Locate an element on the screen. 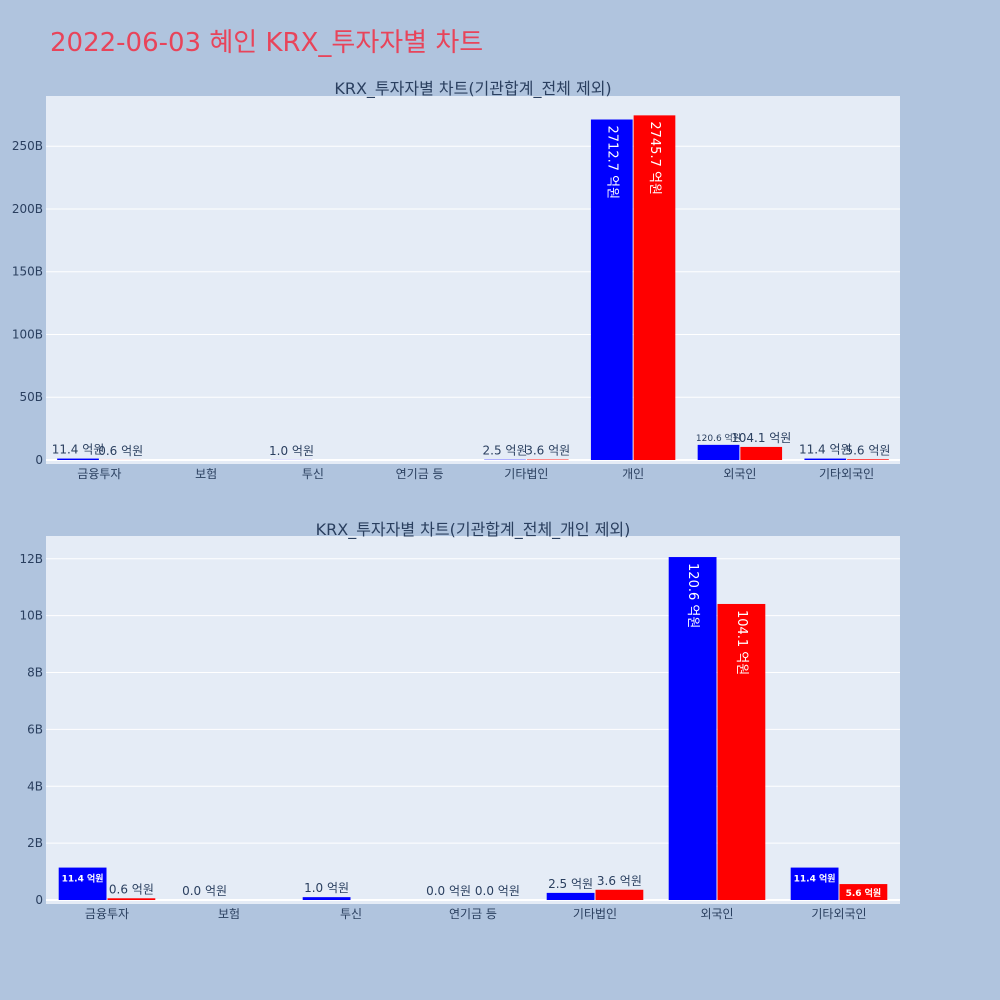 This screenshot has height=1000, width=1000. y-tick-label: 50B is located at coordinates (31, 397).